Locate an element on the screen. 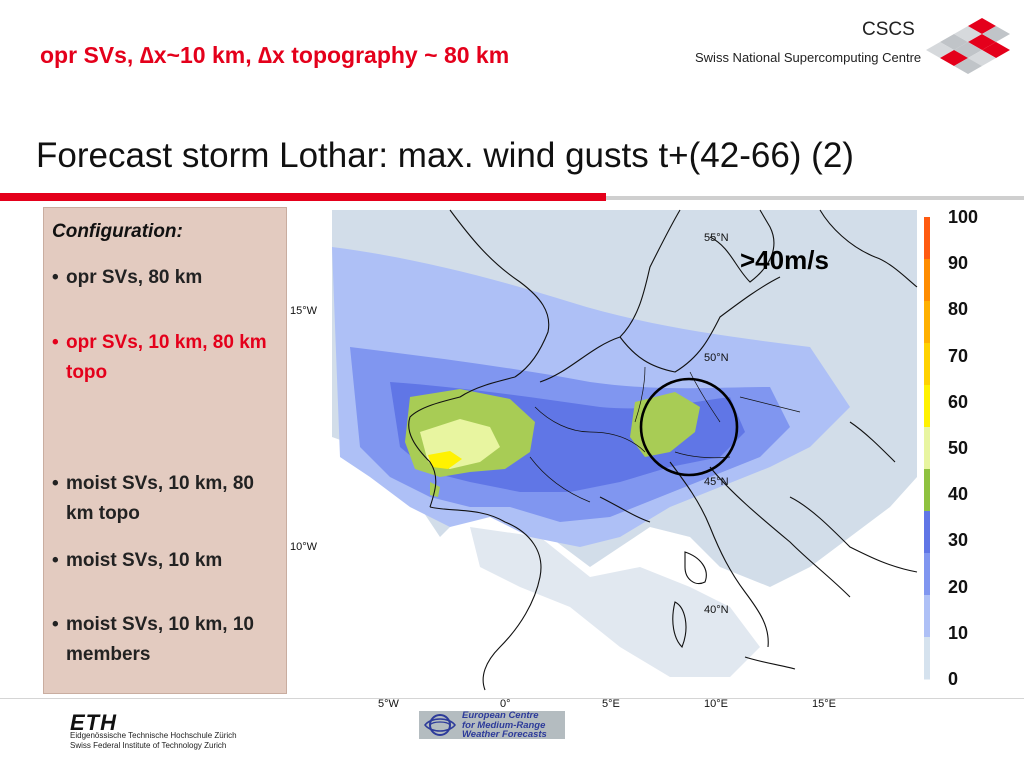  colorbar-label: 80 is located at coordinates (958, 309).